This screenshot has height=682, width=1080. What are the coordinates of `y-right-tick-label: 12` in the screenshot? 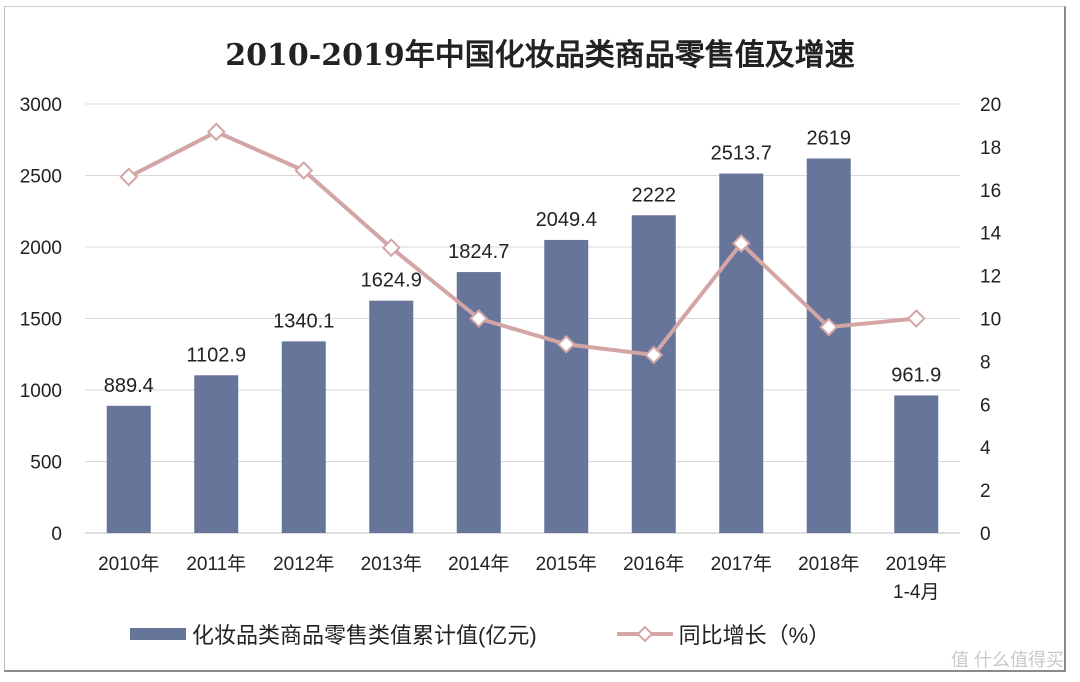 It's located at (990, 277).